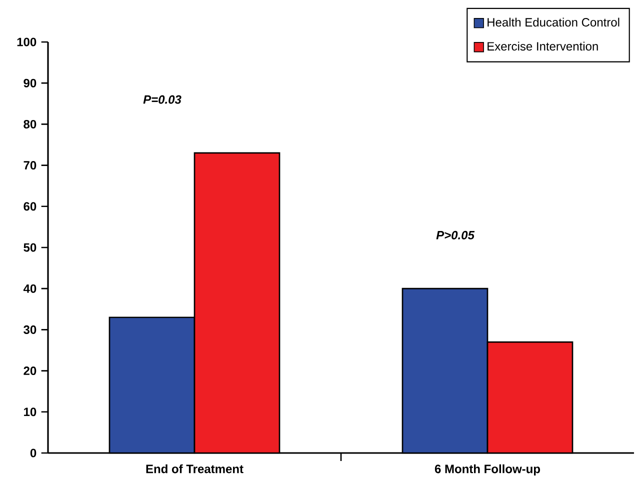 The height and width of the screenshot is (480, 635). What do you see at coordinates (30, 124) in the screenshot?
I see `y-tick-label: 80` at bounding box center [30, 124].